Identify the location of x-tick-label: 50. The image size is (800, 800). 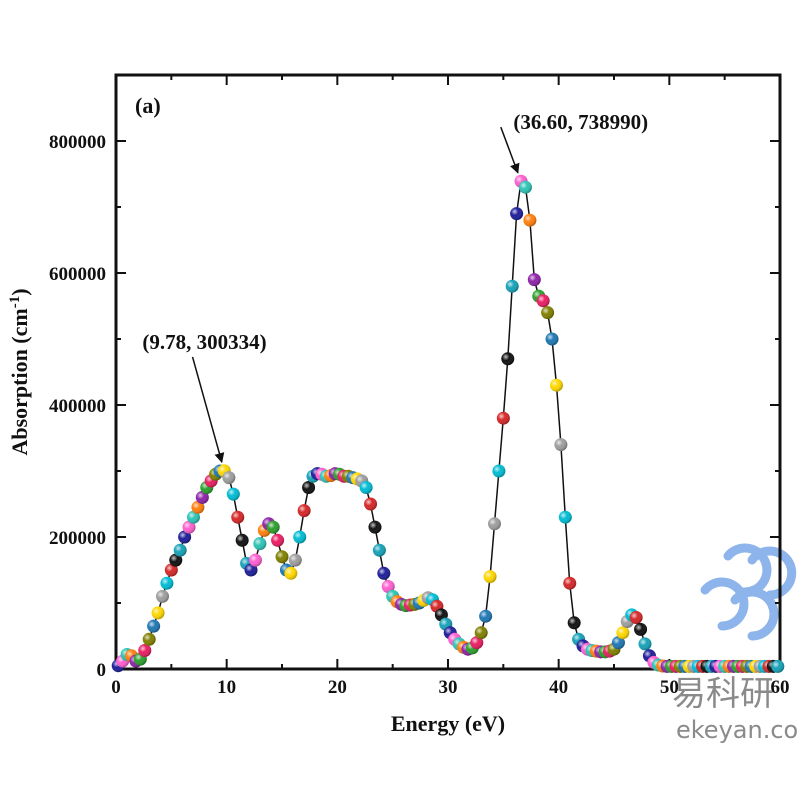
(669, 687).